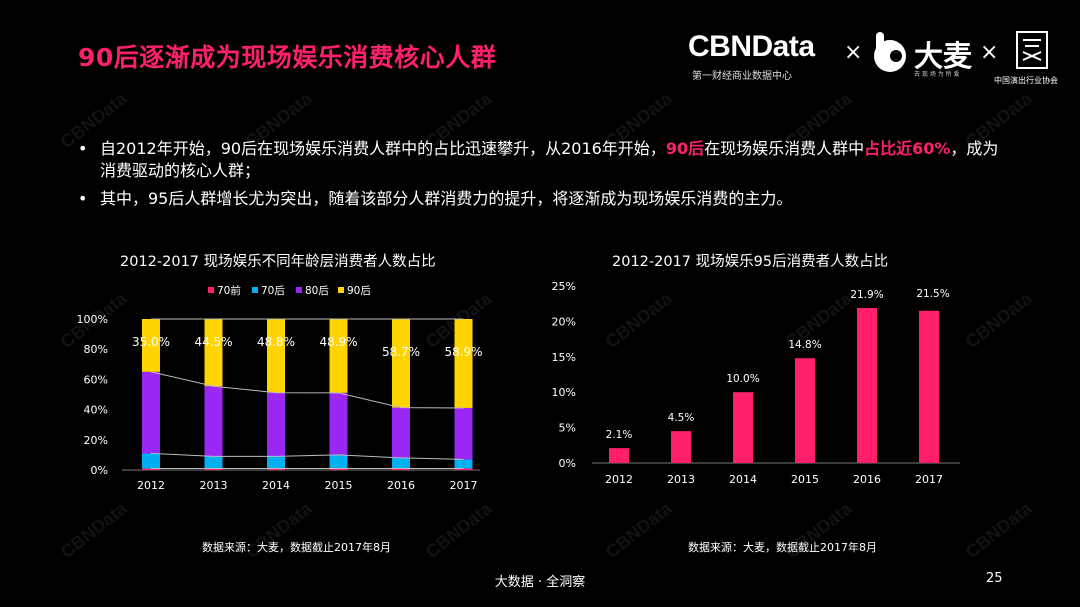  Describe the element at coordinates (782, 547) in the screenshot. I see `chart2-source: 数据来源：大麦，数据截止2017年8月` at that location.